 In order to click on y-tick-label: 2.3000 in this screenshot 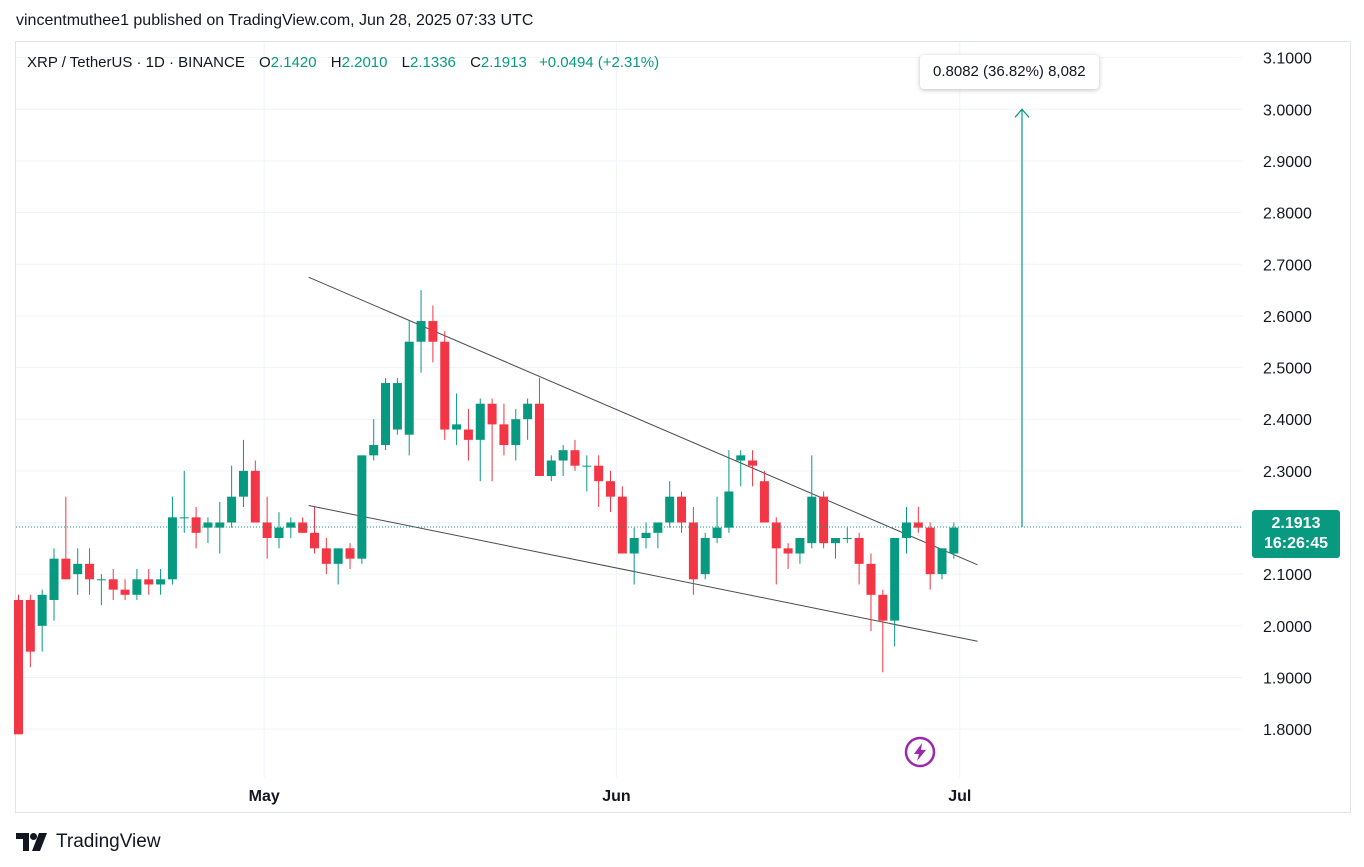, I will do `click(1287, 472)`.